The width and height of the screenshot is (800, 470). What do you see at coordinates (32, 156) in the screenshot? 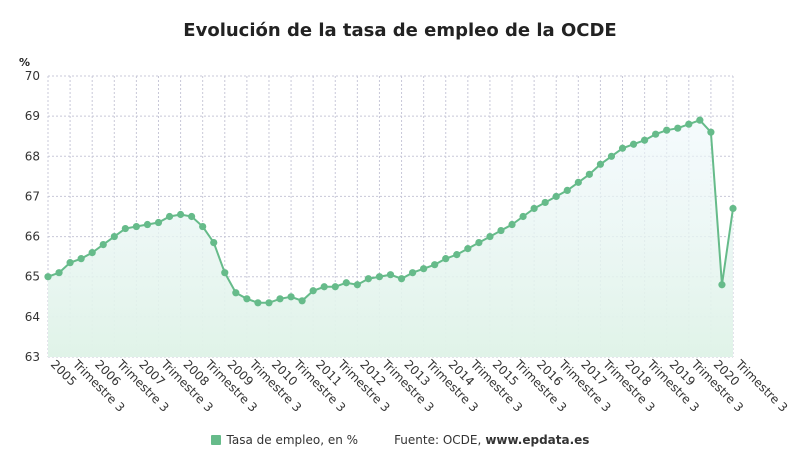
I see `y-tick-label: 68` at bounding box center [32, 156].